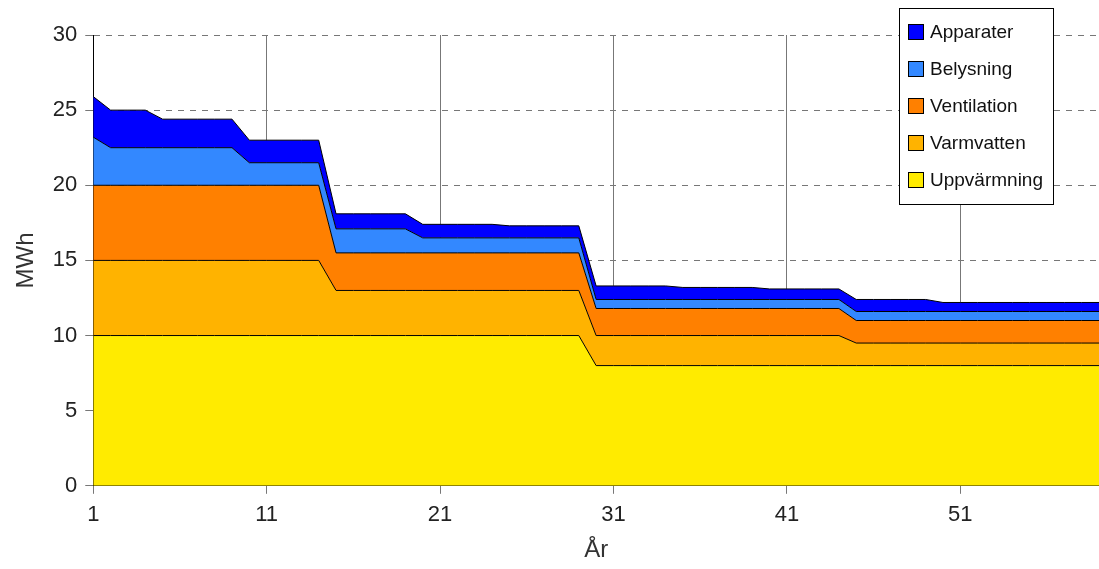 This screenshot has width=1099, height=569. Describe the element at coordinates (613, 514) in the screenshot. I see `x-tick-label: 31` at that location.